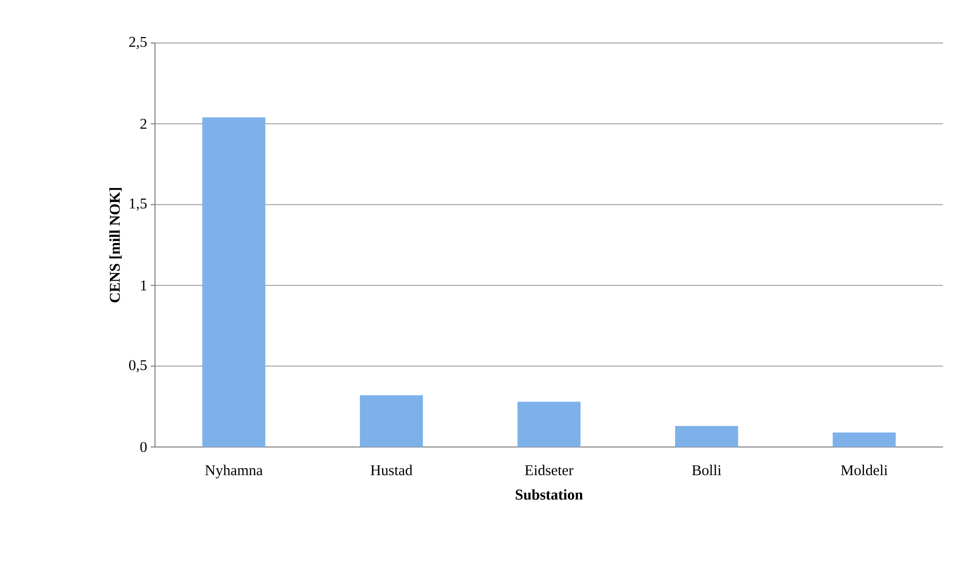 Image resolution: width=957 pixels, height=581 pixels. What do you see at coordinates (549, 470) in the screenshot?
I see `x-tick-label: Eidseter` at bounding box center [549, 470].